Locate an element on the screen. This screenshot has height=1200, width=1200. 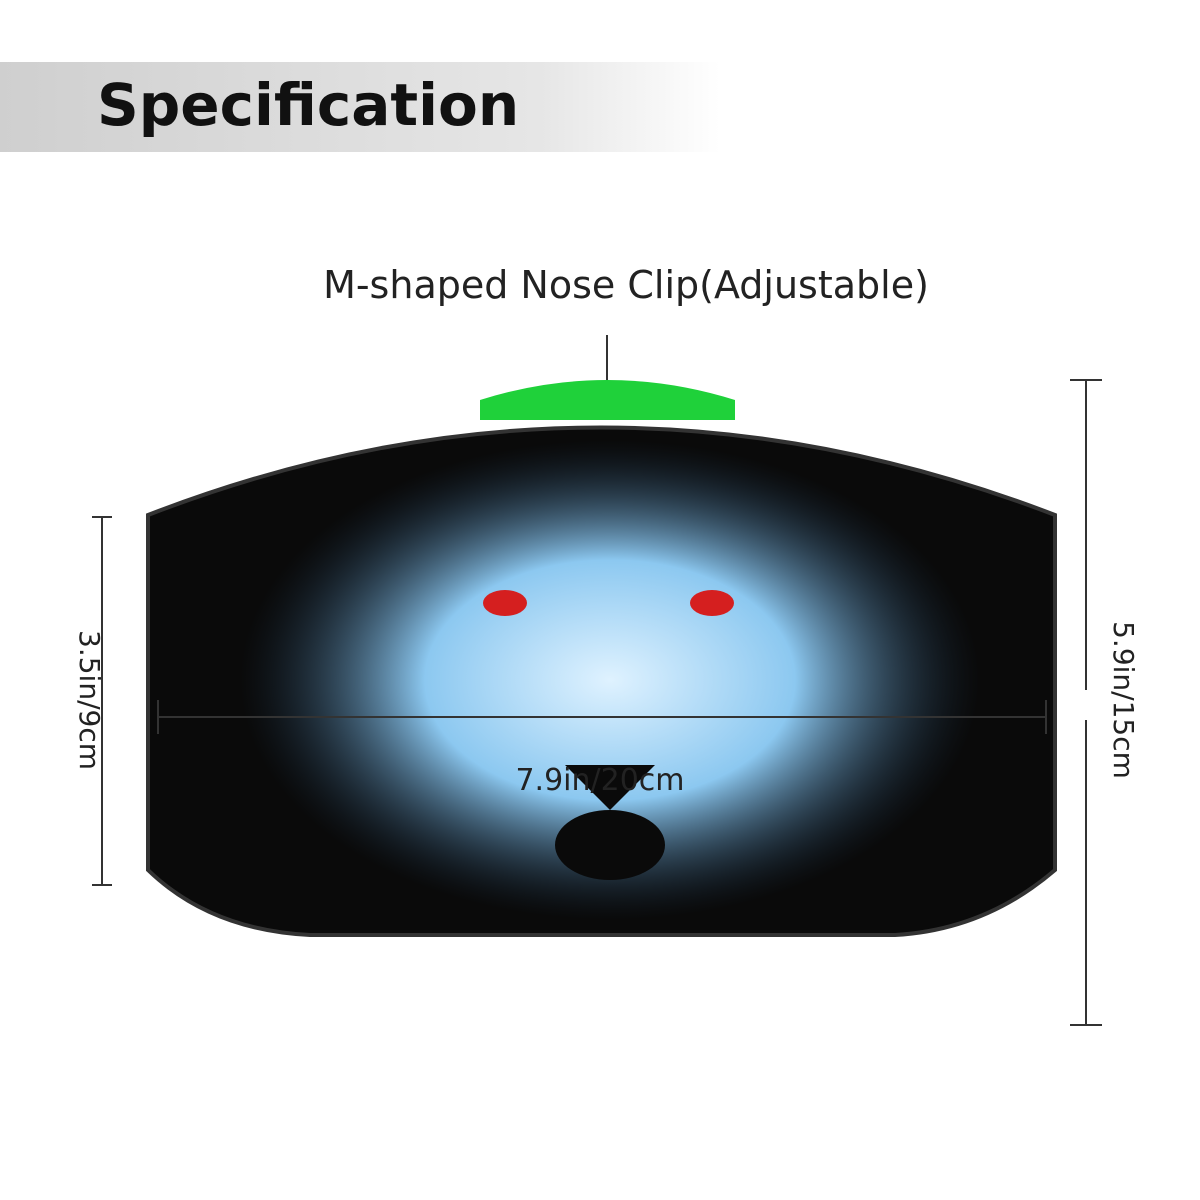
mouth is located at coordinates (610, 845).